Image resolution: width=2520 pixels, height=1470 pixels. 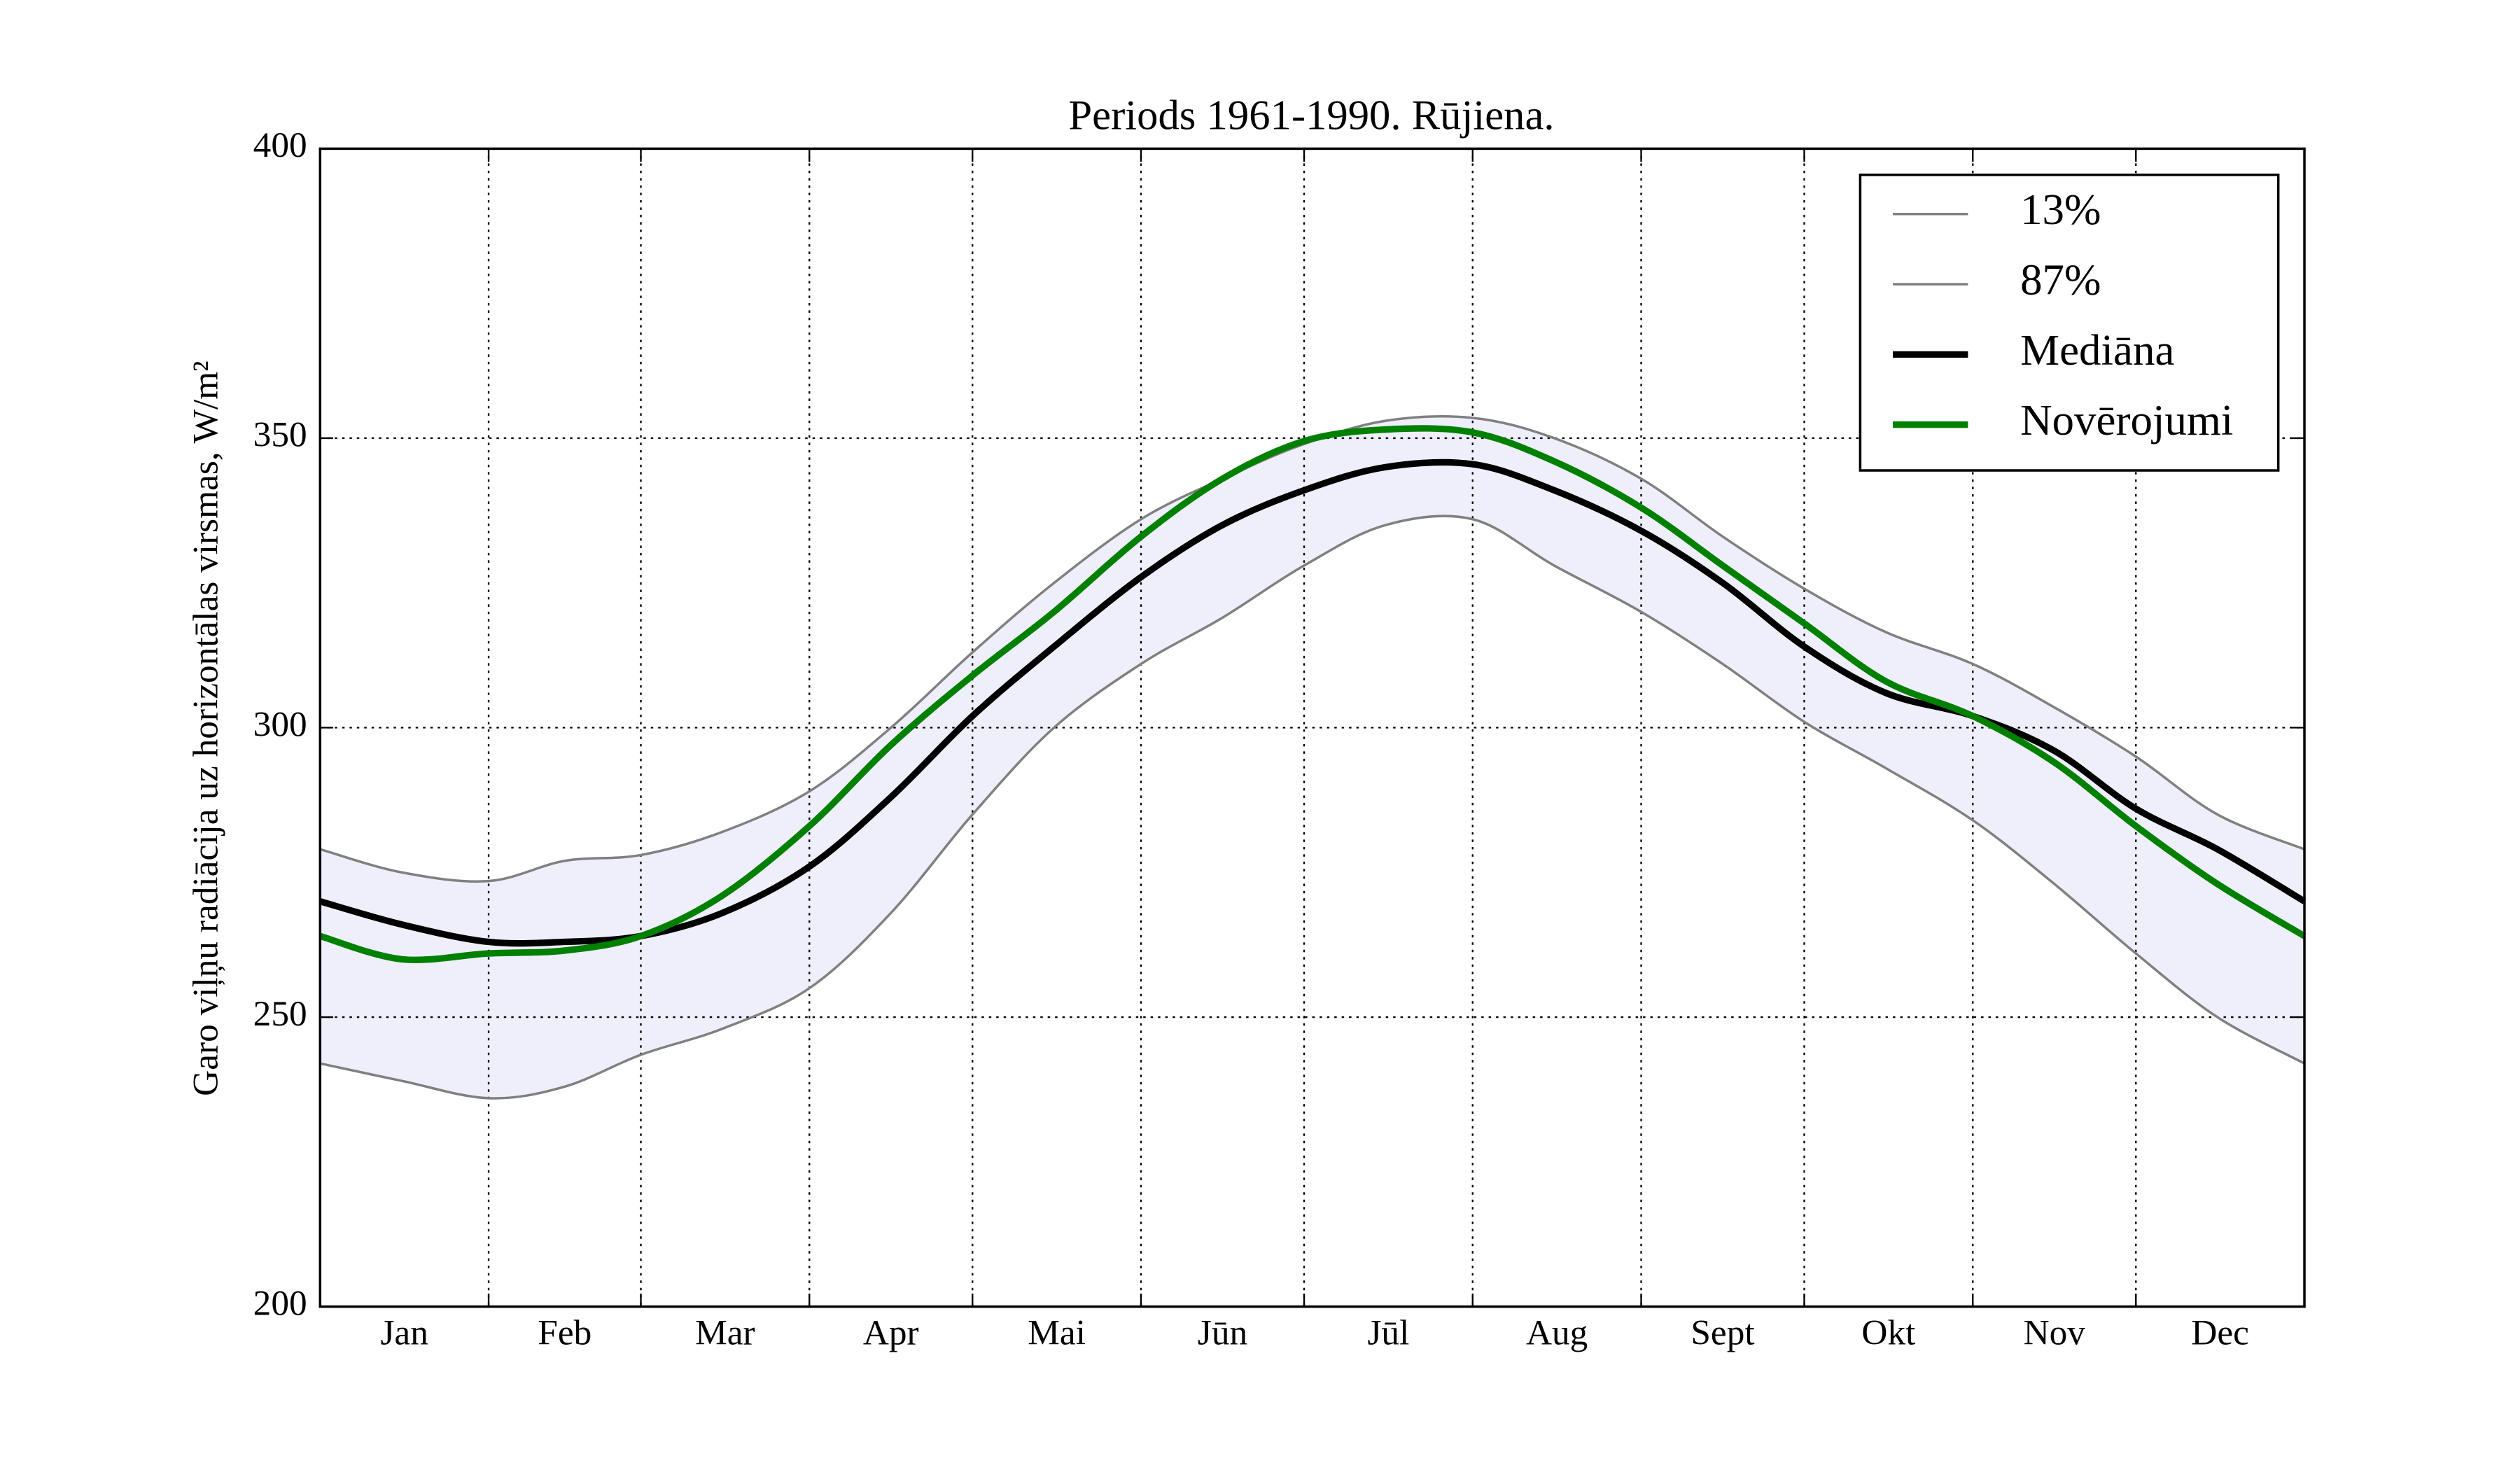 I want to click on legend-label: 87%, so click(x=2060, y=279).